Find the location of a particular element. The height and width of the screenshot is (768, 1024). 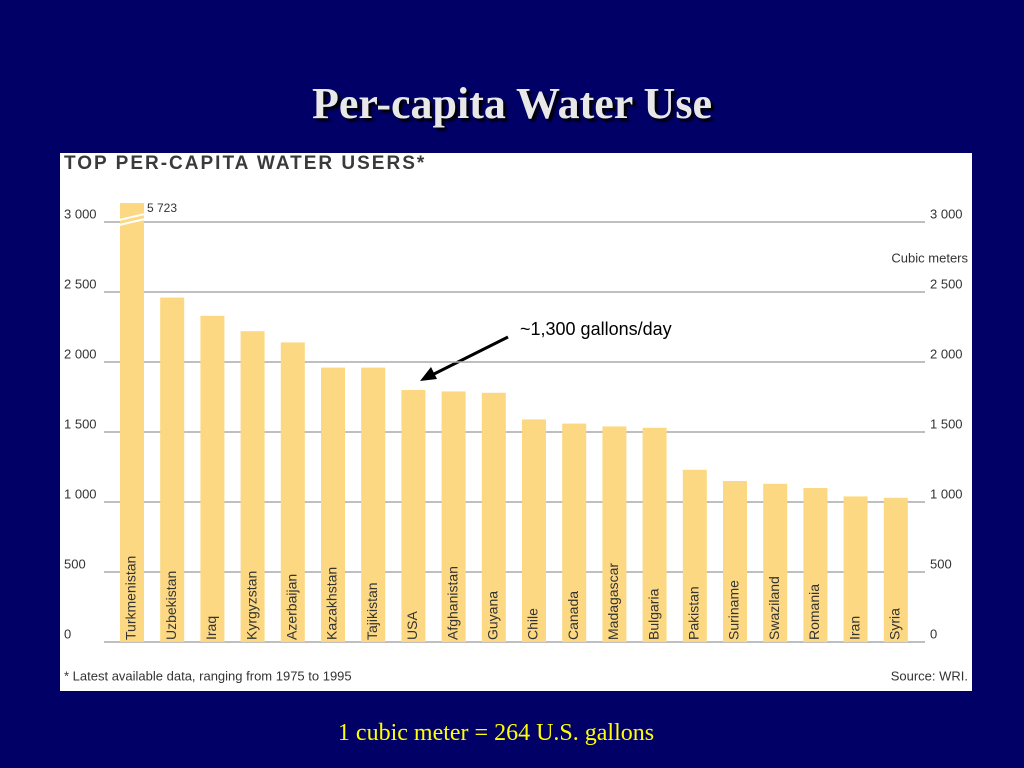

annotation: ~1,300 gallons/day is located at coordinates (596, 329).